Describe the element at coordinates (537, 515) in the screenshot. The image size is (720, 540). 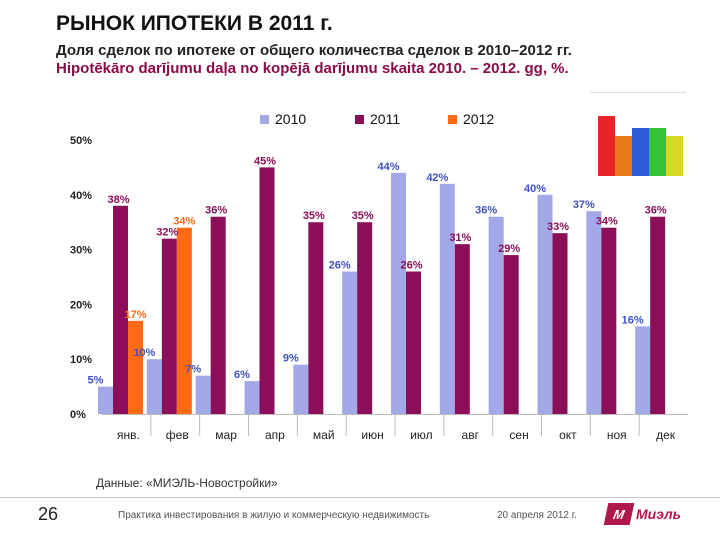
I see `footer-date: 20 апреля 2012 г.` at that location.